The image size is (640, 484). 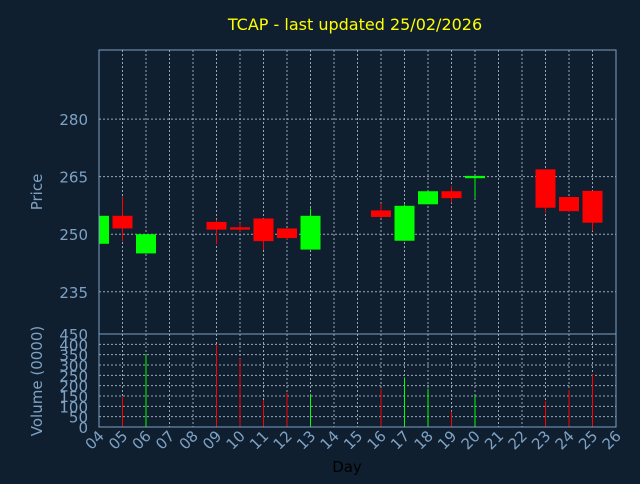 What do you see at coordinates (83, 428) in the screenshot?
I see `volume-tick-label: 0` at bounding box center [83, 428].